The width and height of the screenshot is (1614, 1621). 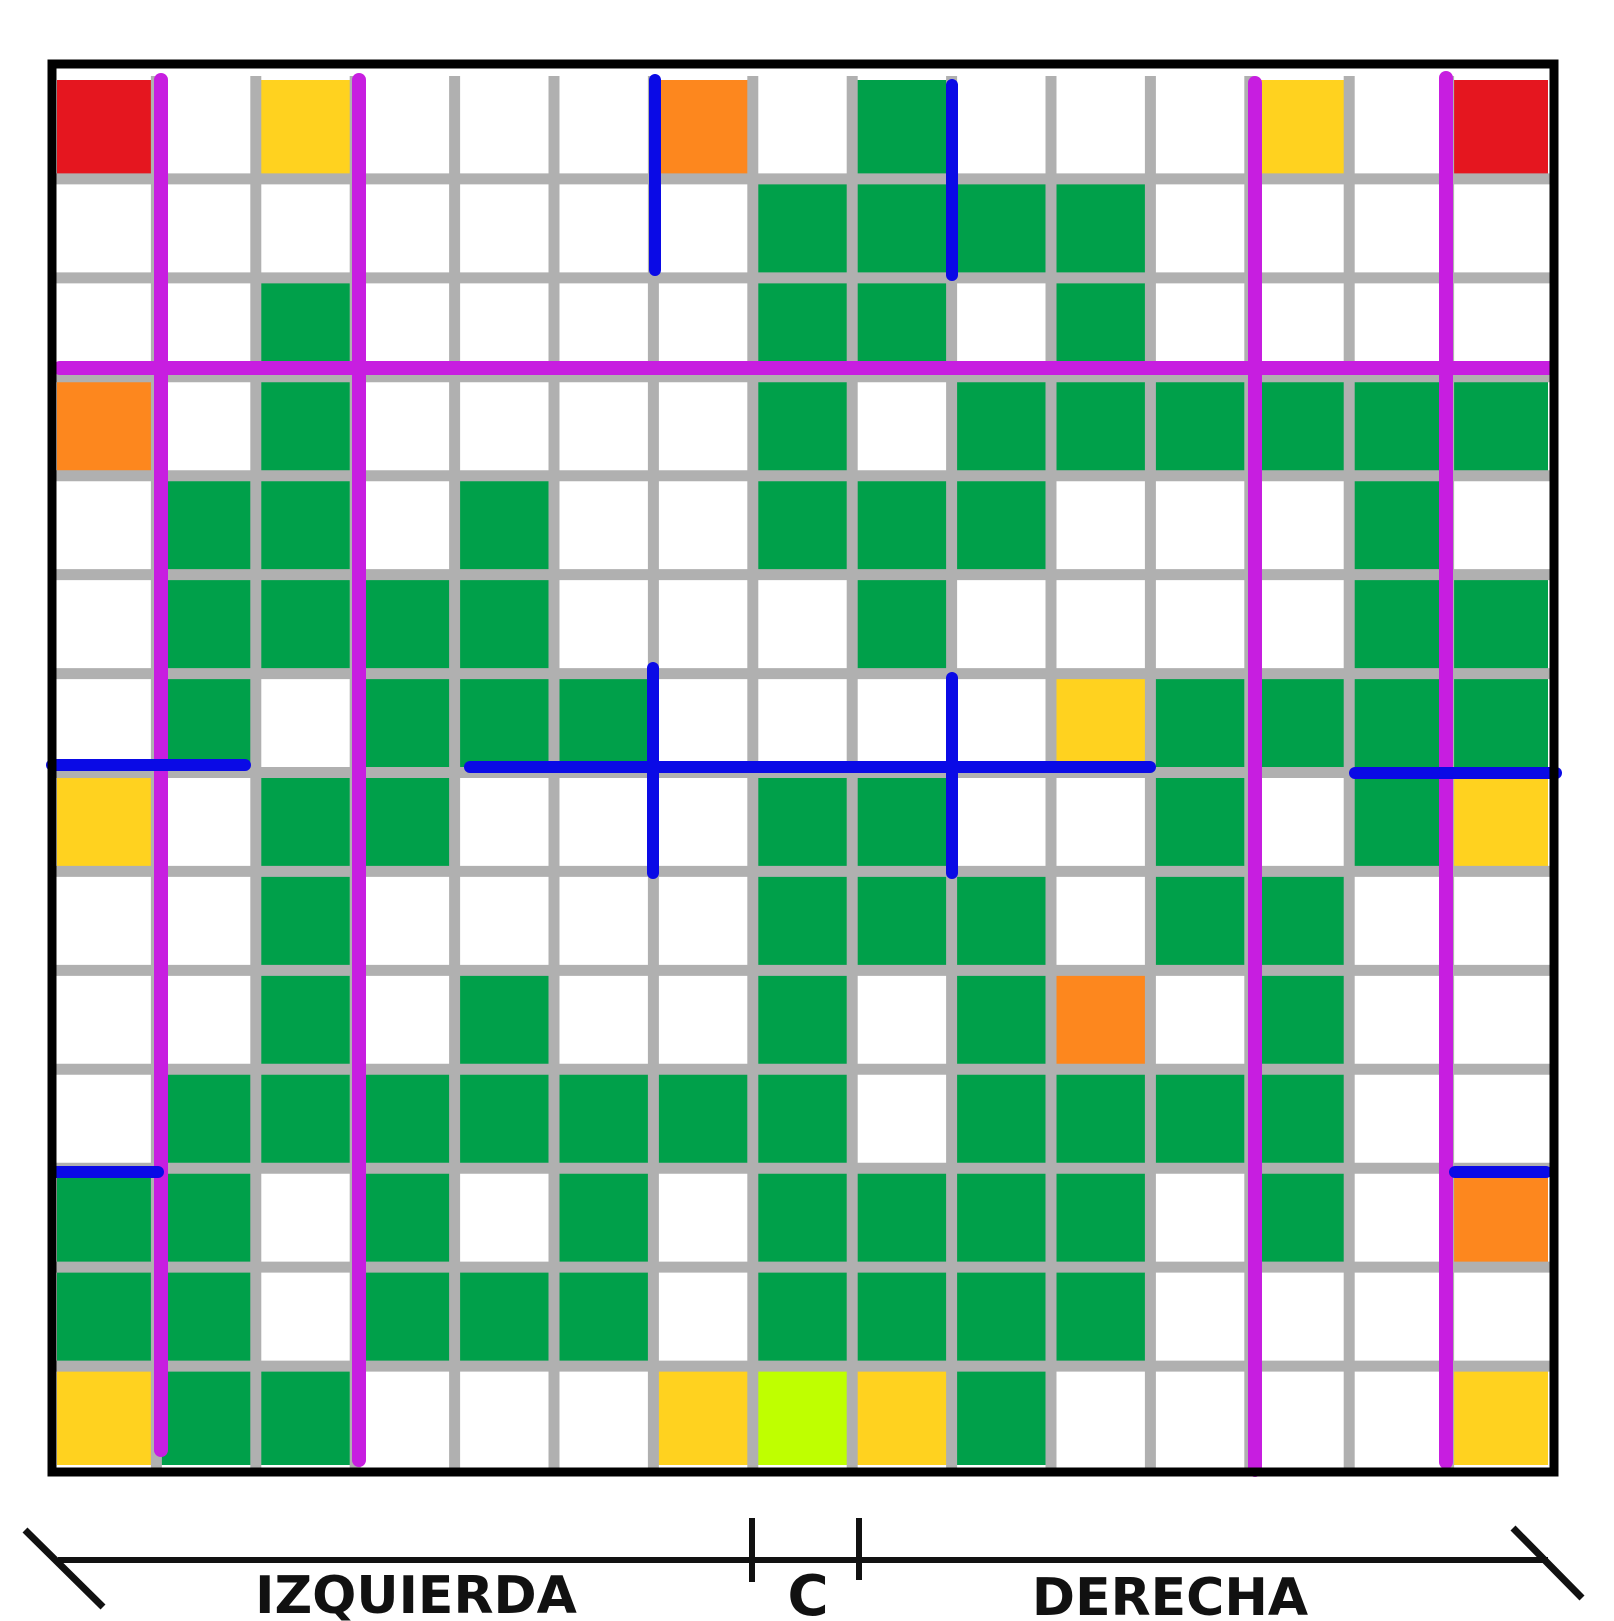 What do you see at coordinates (305, 723) in the screenshot?
I see `cell-r7-c3` at bounding box center [305, 723].